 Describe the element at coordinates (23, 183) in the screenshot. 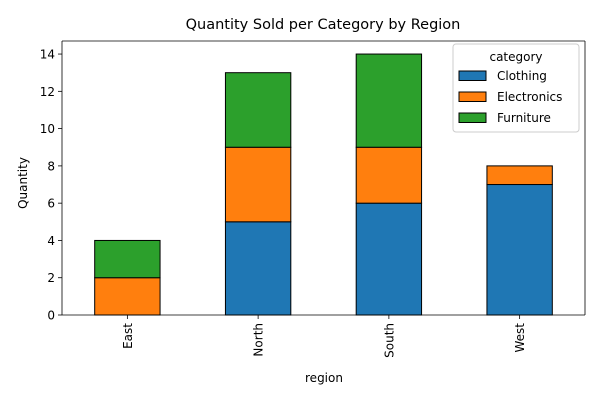

I see `y-axis-label: Quantity` at that location.